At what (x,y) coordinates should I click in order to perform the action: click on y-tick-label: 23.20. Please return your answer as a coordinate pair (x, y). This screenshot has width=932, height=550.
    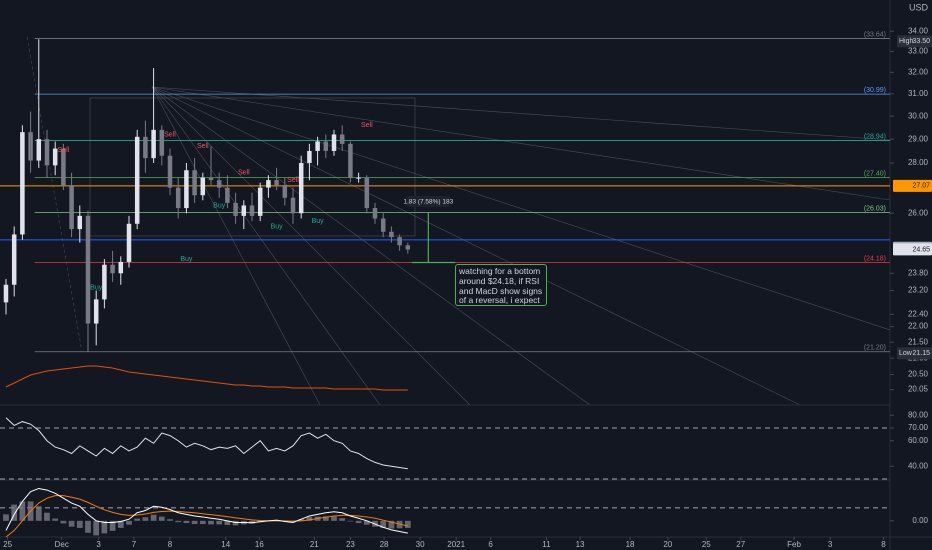
    Looking at the image, I should click on (918, 290).